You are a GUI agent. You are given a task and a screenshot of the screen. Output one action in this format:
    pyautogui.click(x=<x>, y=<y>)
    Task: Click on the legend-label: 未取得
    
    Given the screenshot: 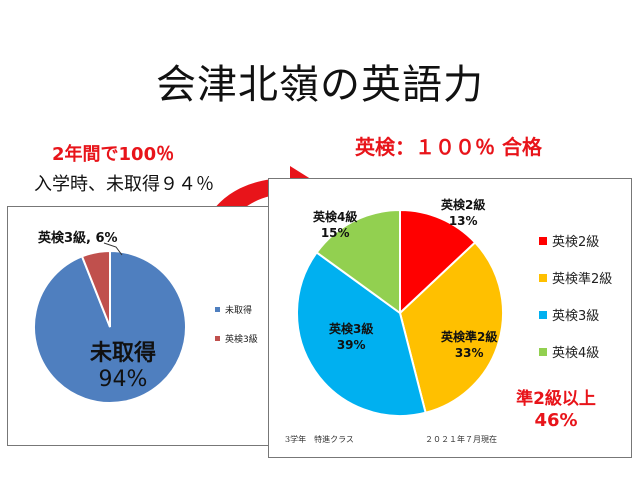 What is the action you would take?
    pyautogui.click(x=239, y=311)
    